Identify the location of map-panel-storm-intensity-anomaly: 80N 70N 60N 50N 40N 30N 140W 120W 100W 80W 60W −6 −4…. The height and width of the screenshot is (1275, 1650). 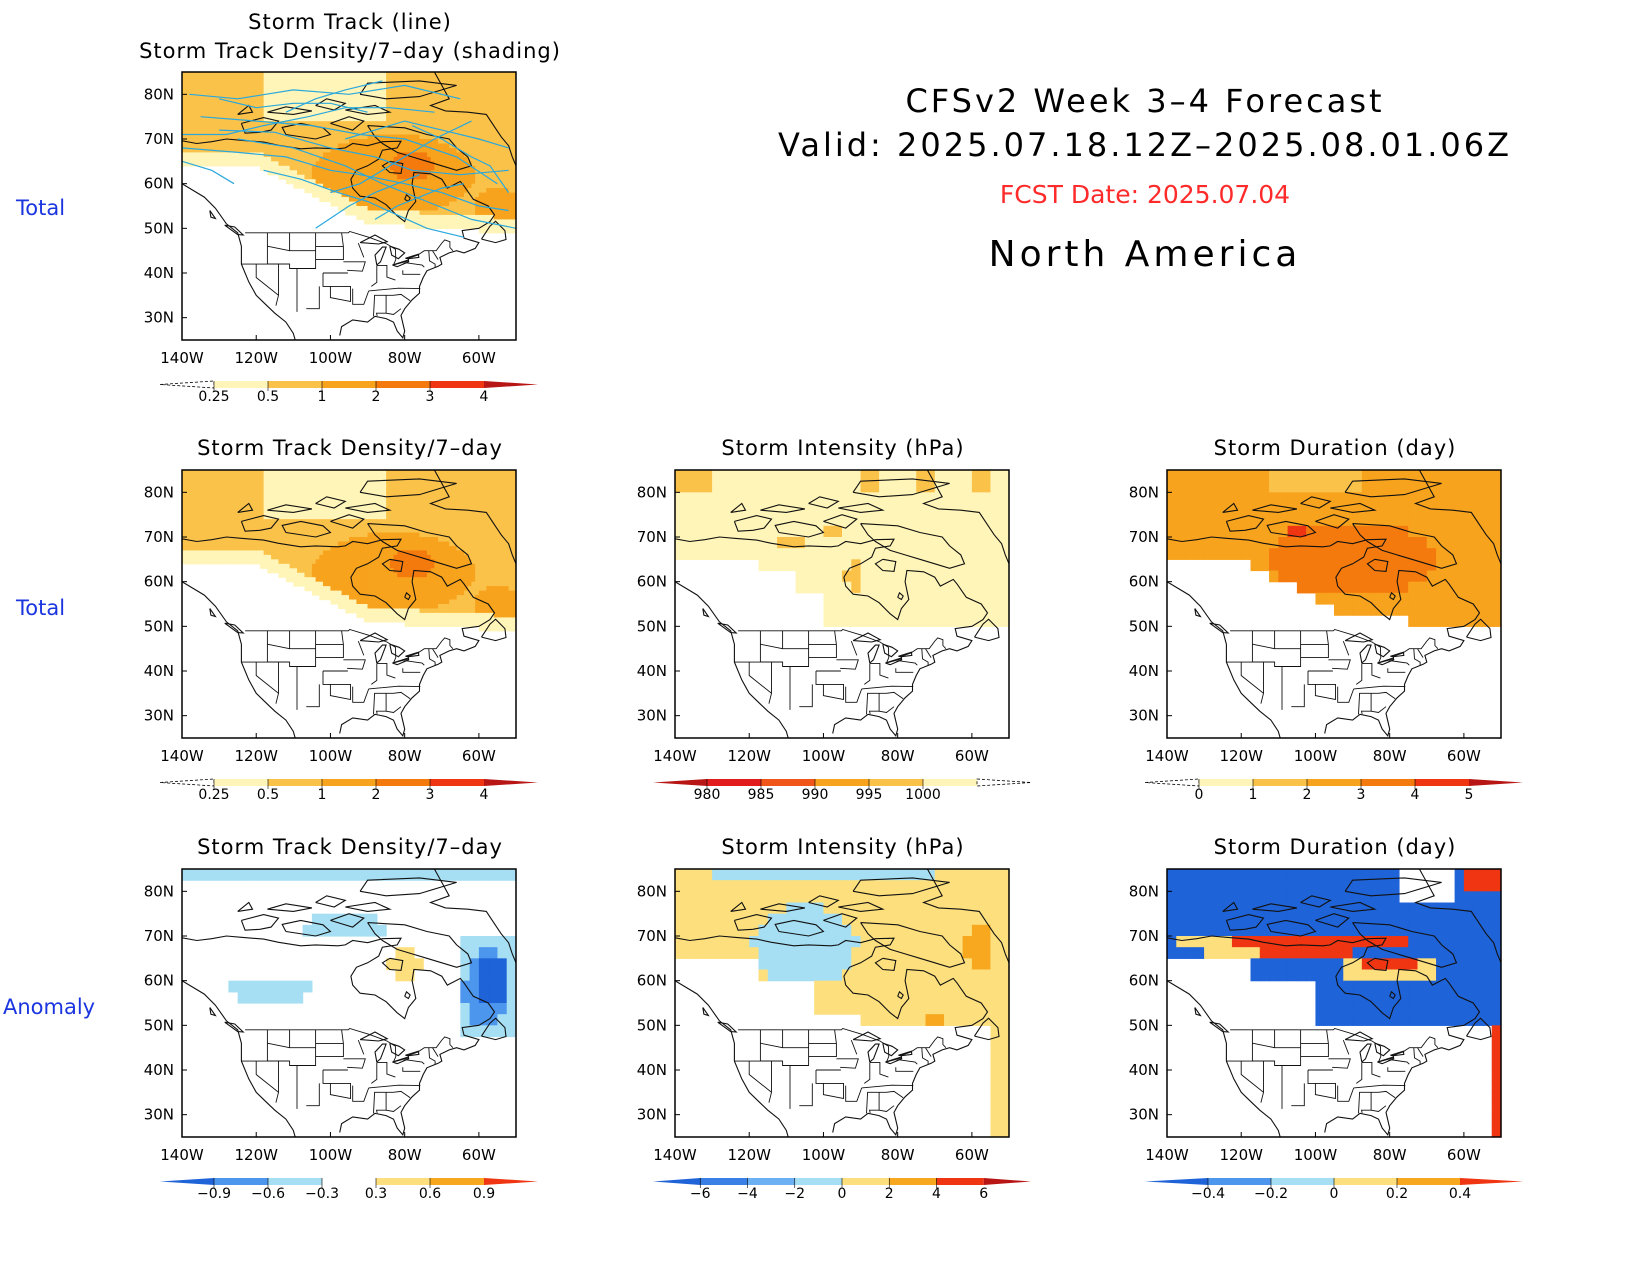
(838, 1041).